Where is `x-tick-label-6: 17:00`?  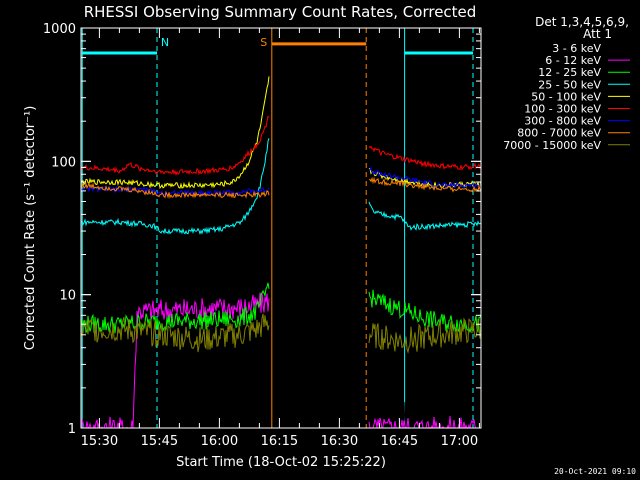 x-tick-label-6: 17:00 is located at coordinates (459, 441).